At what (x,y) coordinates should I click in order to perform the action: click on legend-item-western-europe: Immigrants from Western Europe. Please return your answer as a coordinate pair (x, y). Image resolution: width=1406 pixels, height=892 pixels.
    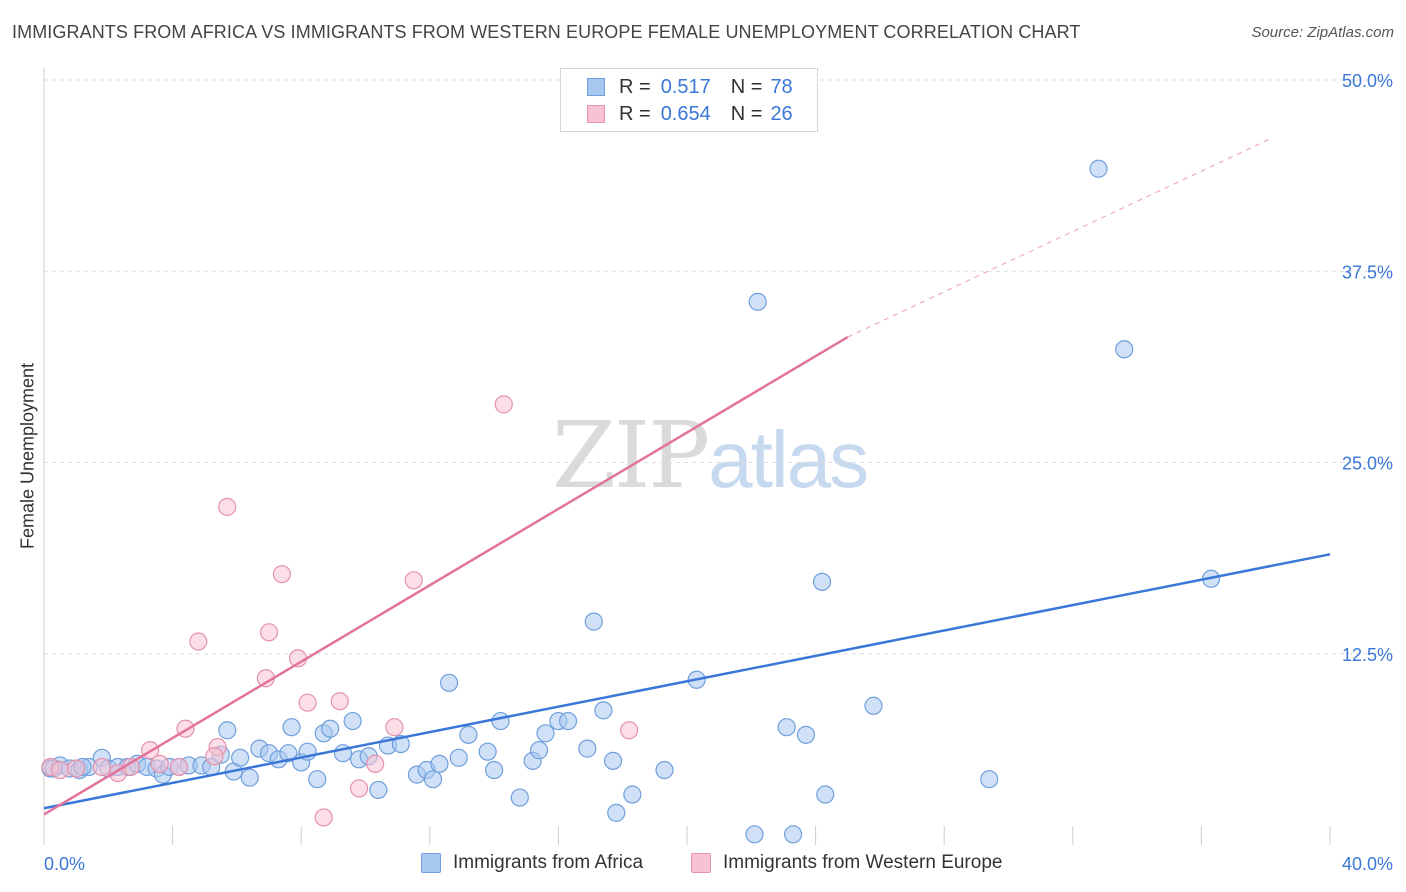
    Looking at the image, I should click on (846, 863).